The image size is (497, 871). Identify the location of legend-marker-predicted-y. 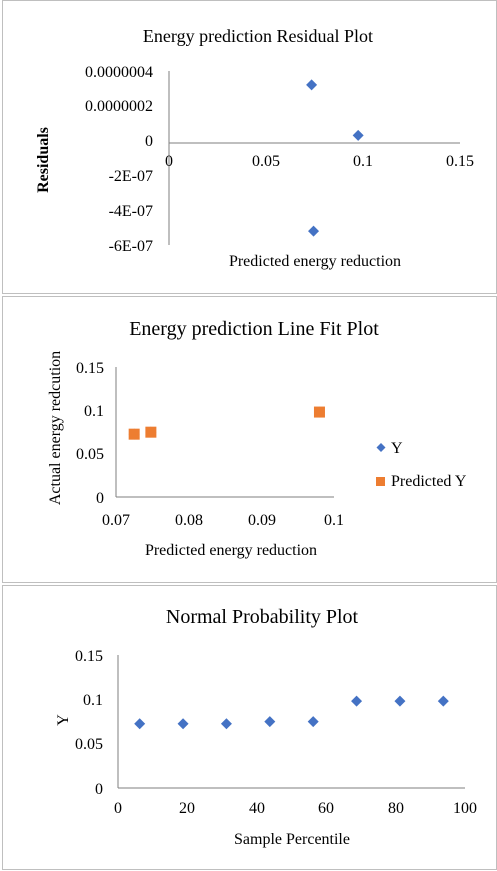
(380, 481).